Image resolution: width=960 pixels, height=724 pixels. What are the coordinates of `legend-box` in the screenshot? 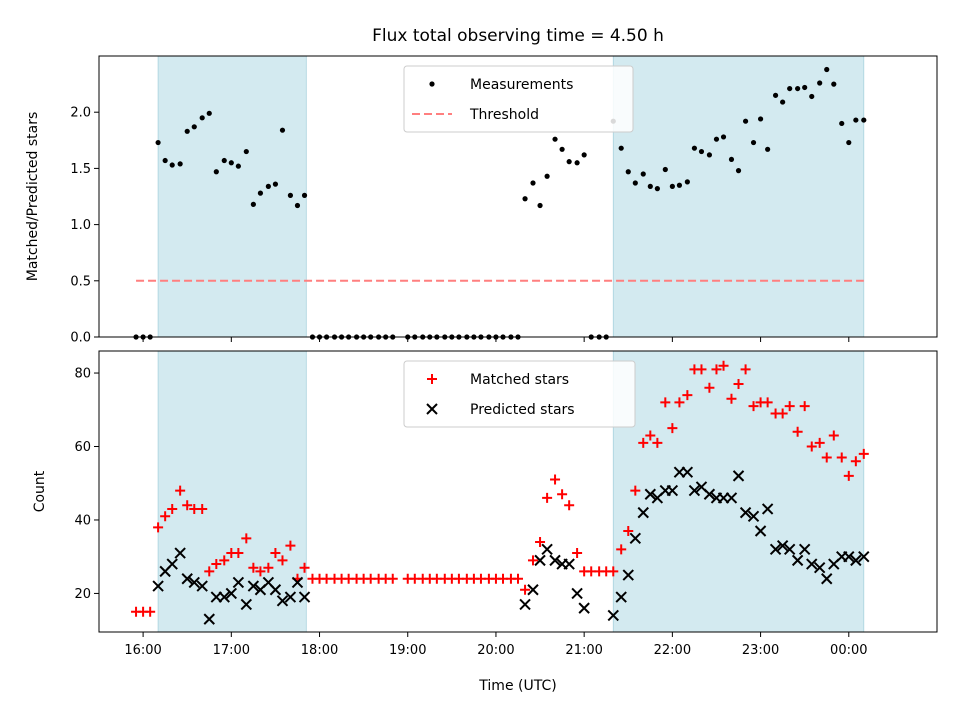 It's located at (518, 99).